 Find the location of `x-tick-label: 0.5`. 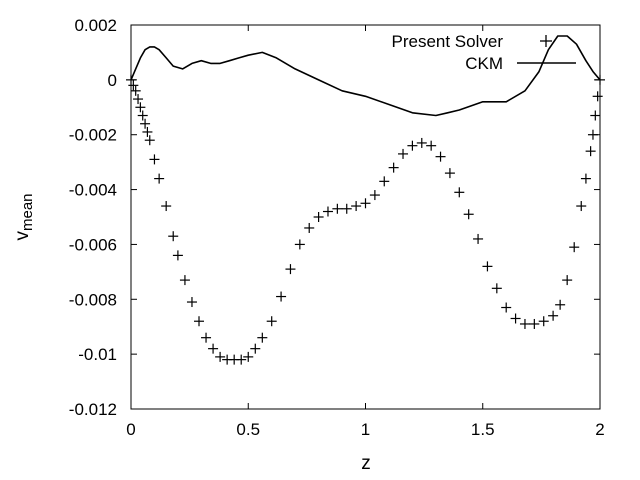

x-tick-label: 0.5 is located at coordinates (248, 429).